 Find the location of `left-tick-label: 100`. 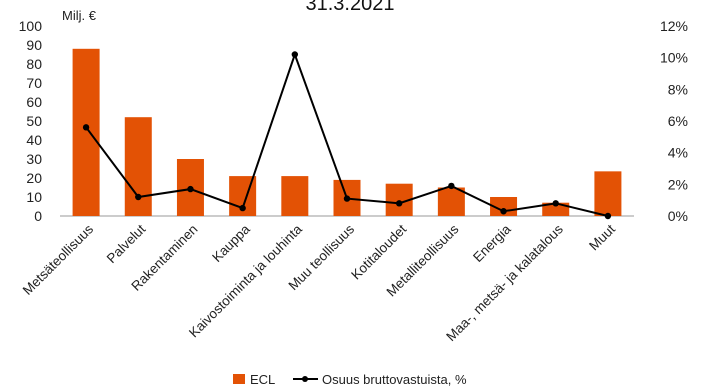

left-tick-label: 100 is located at coordinates (31, 26).